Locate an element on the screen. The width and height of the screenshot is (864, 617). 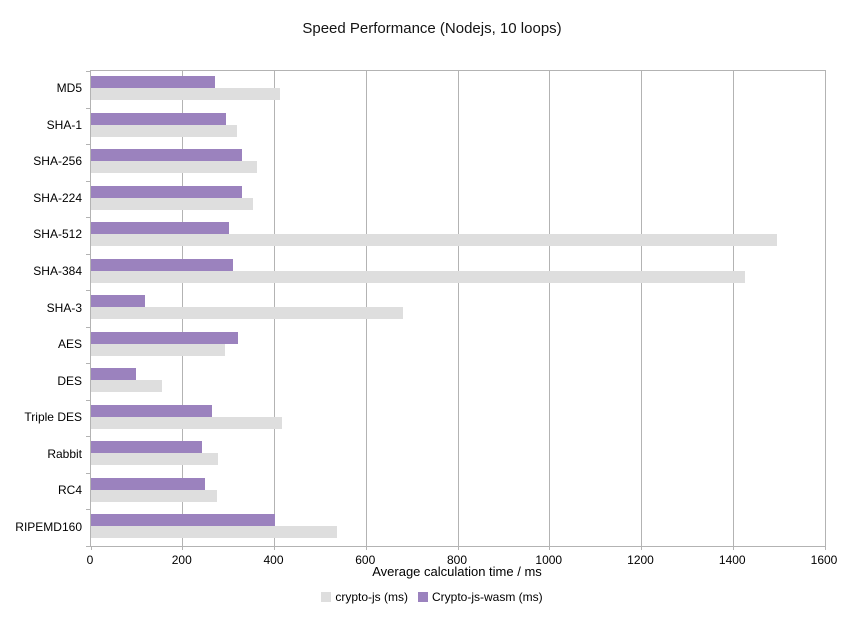
bar-sha-1-crypto-js-wasm-ms is located at coordinates (159, 118).